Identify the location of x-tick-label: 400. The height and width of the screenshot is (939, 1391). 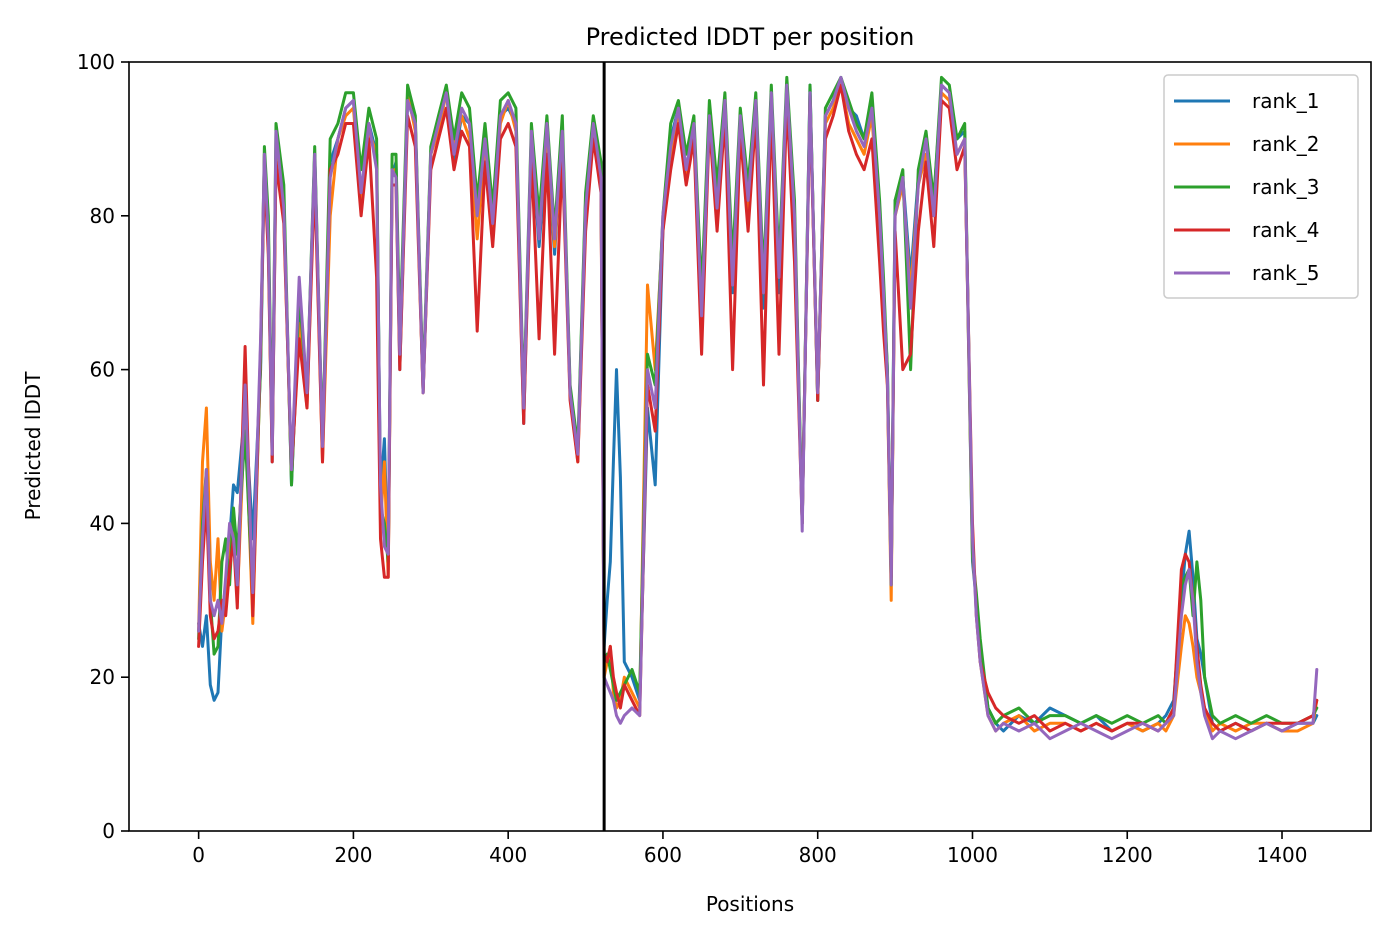
(508, 855).